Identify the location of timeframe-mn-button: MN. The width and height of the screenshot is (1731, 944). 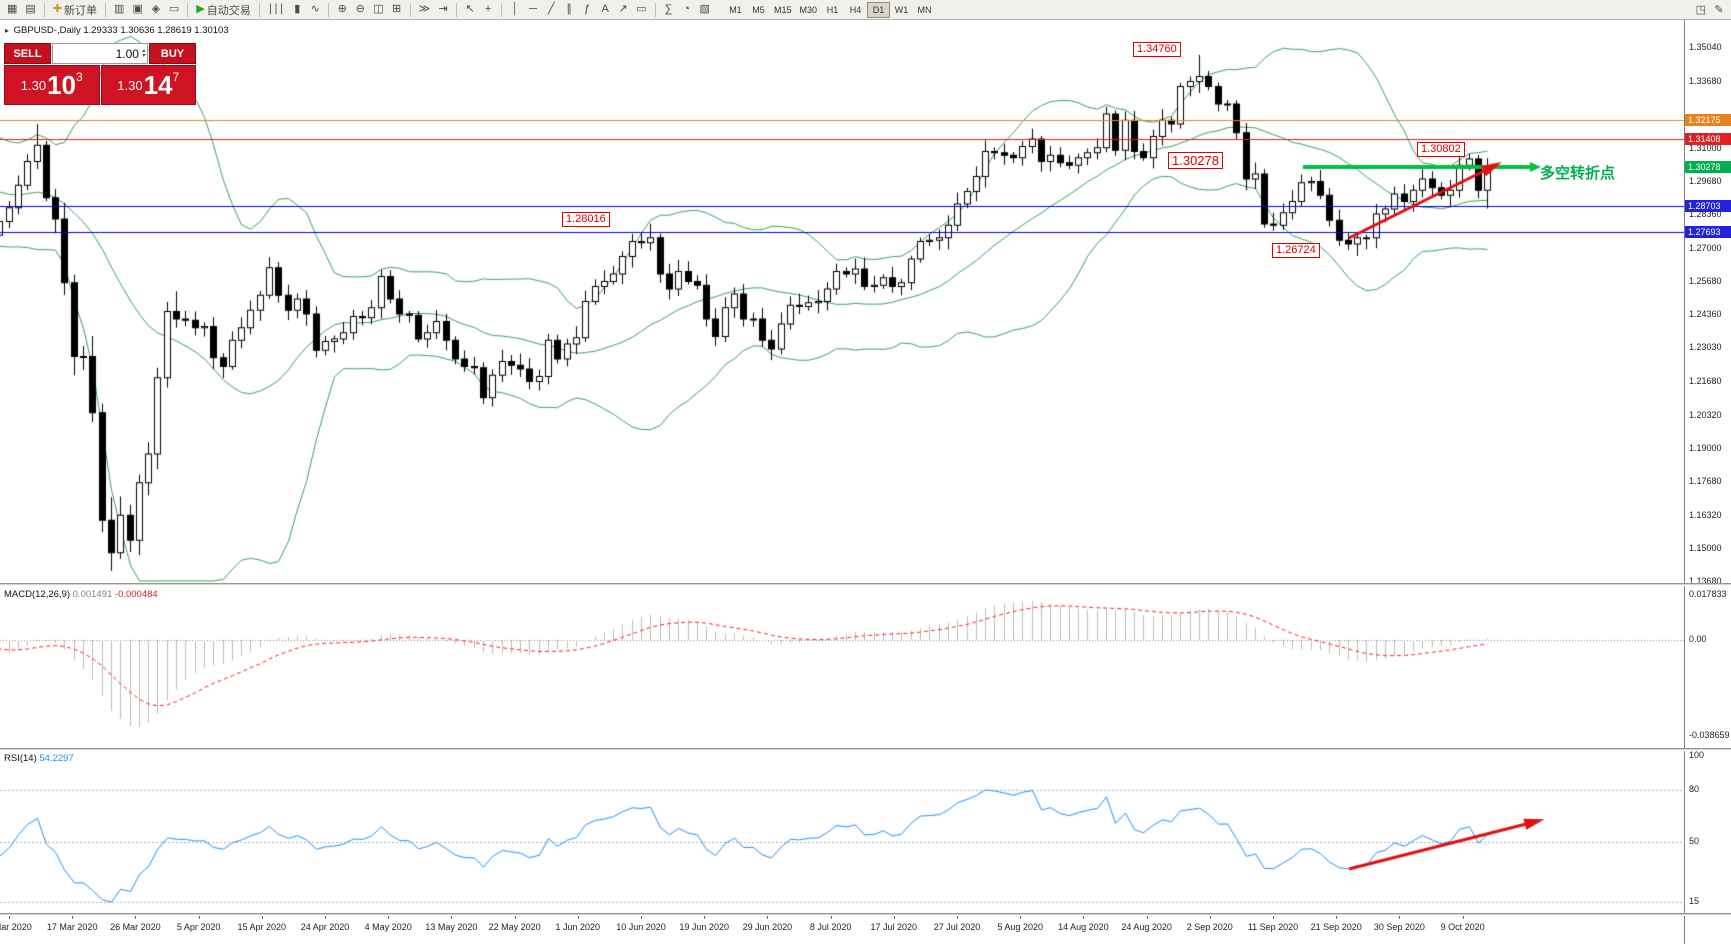
(924, 10).